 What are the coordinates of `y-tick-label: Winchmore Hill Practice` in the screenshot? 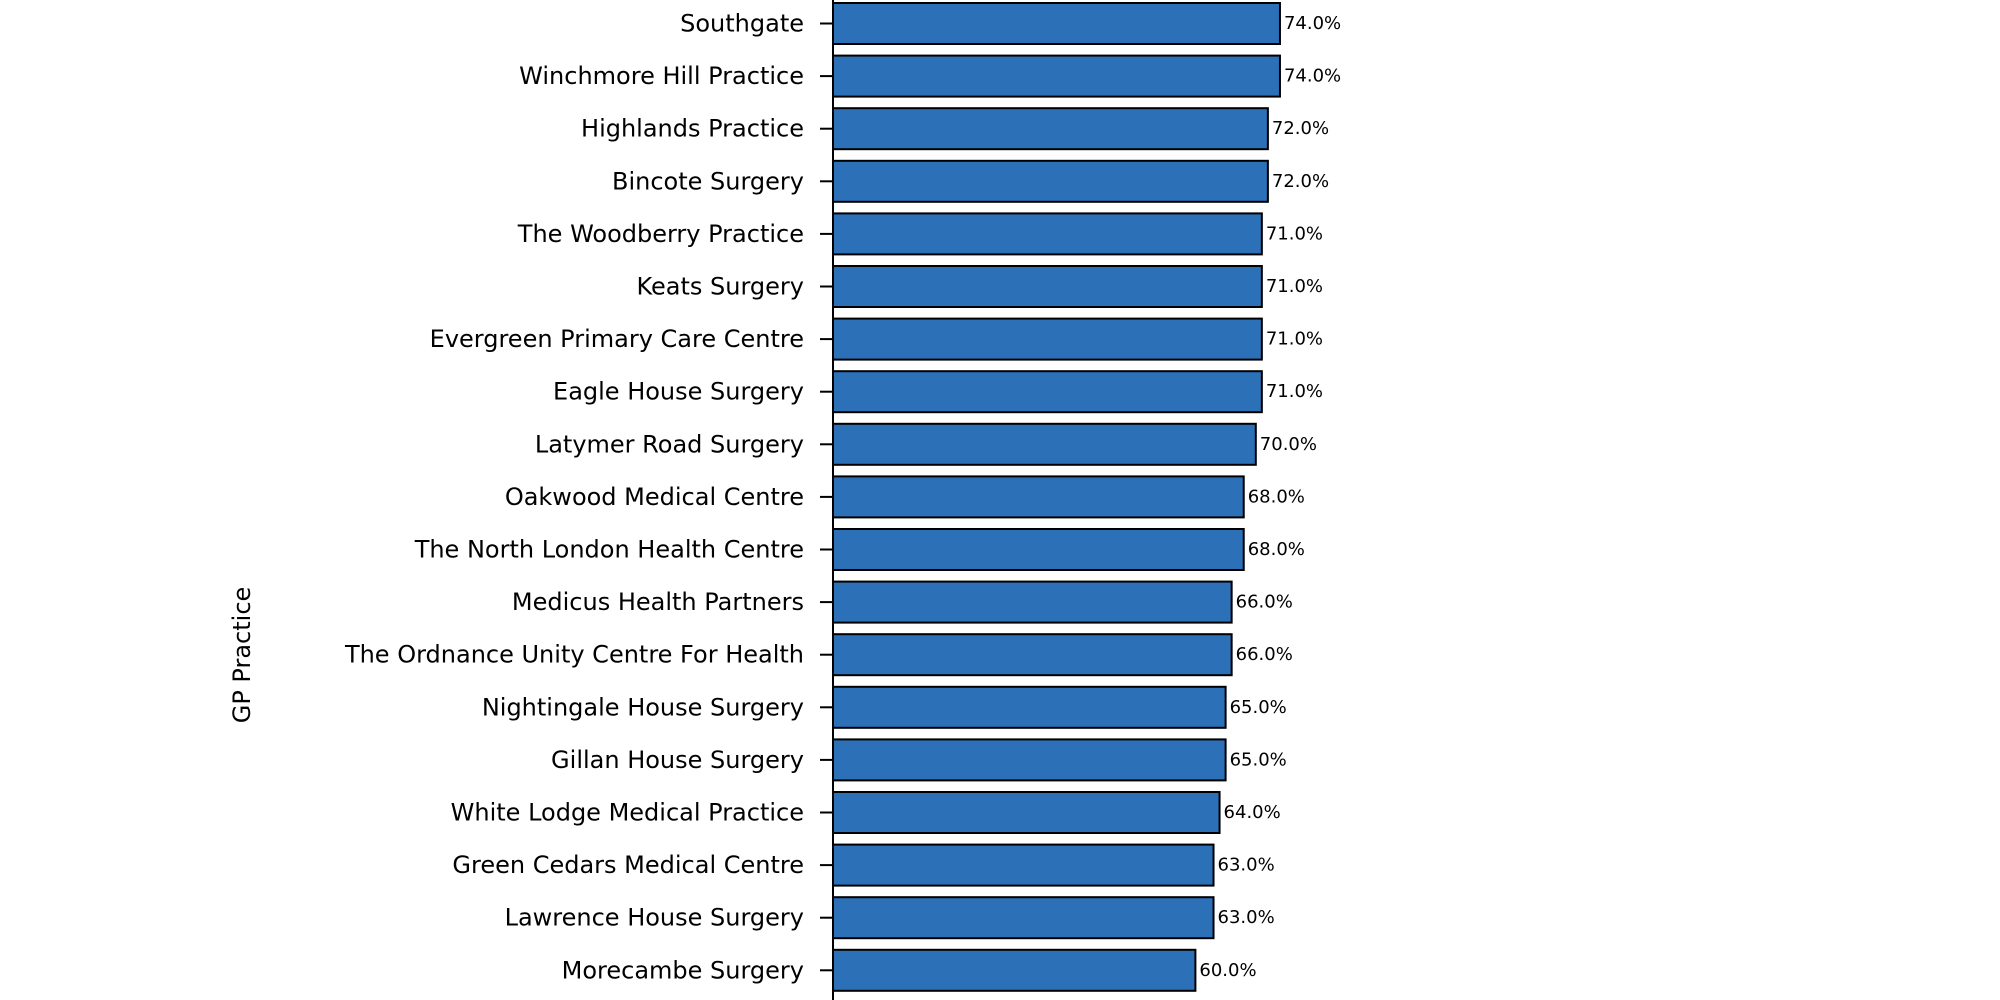 It's located at (661, 76).